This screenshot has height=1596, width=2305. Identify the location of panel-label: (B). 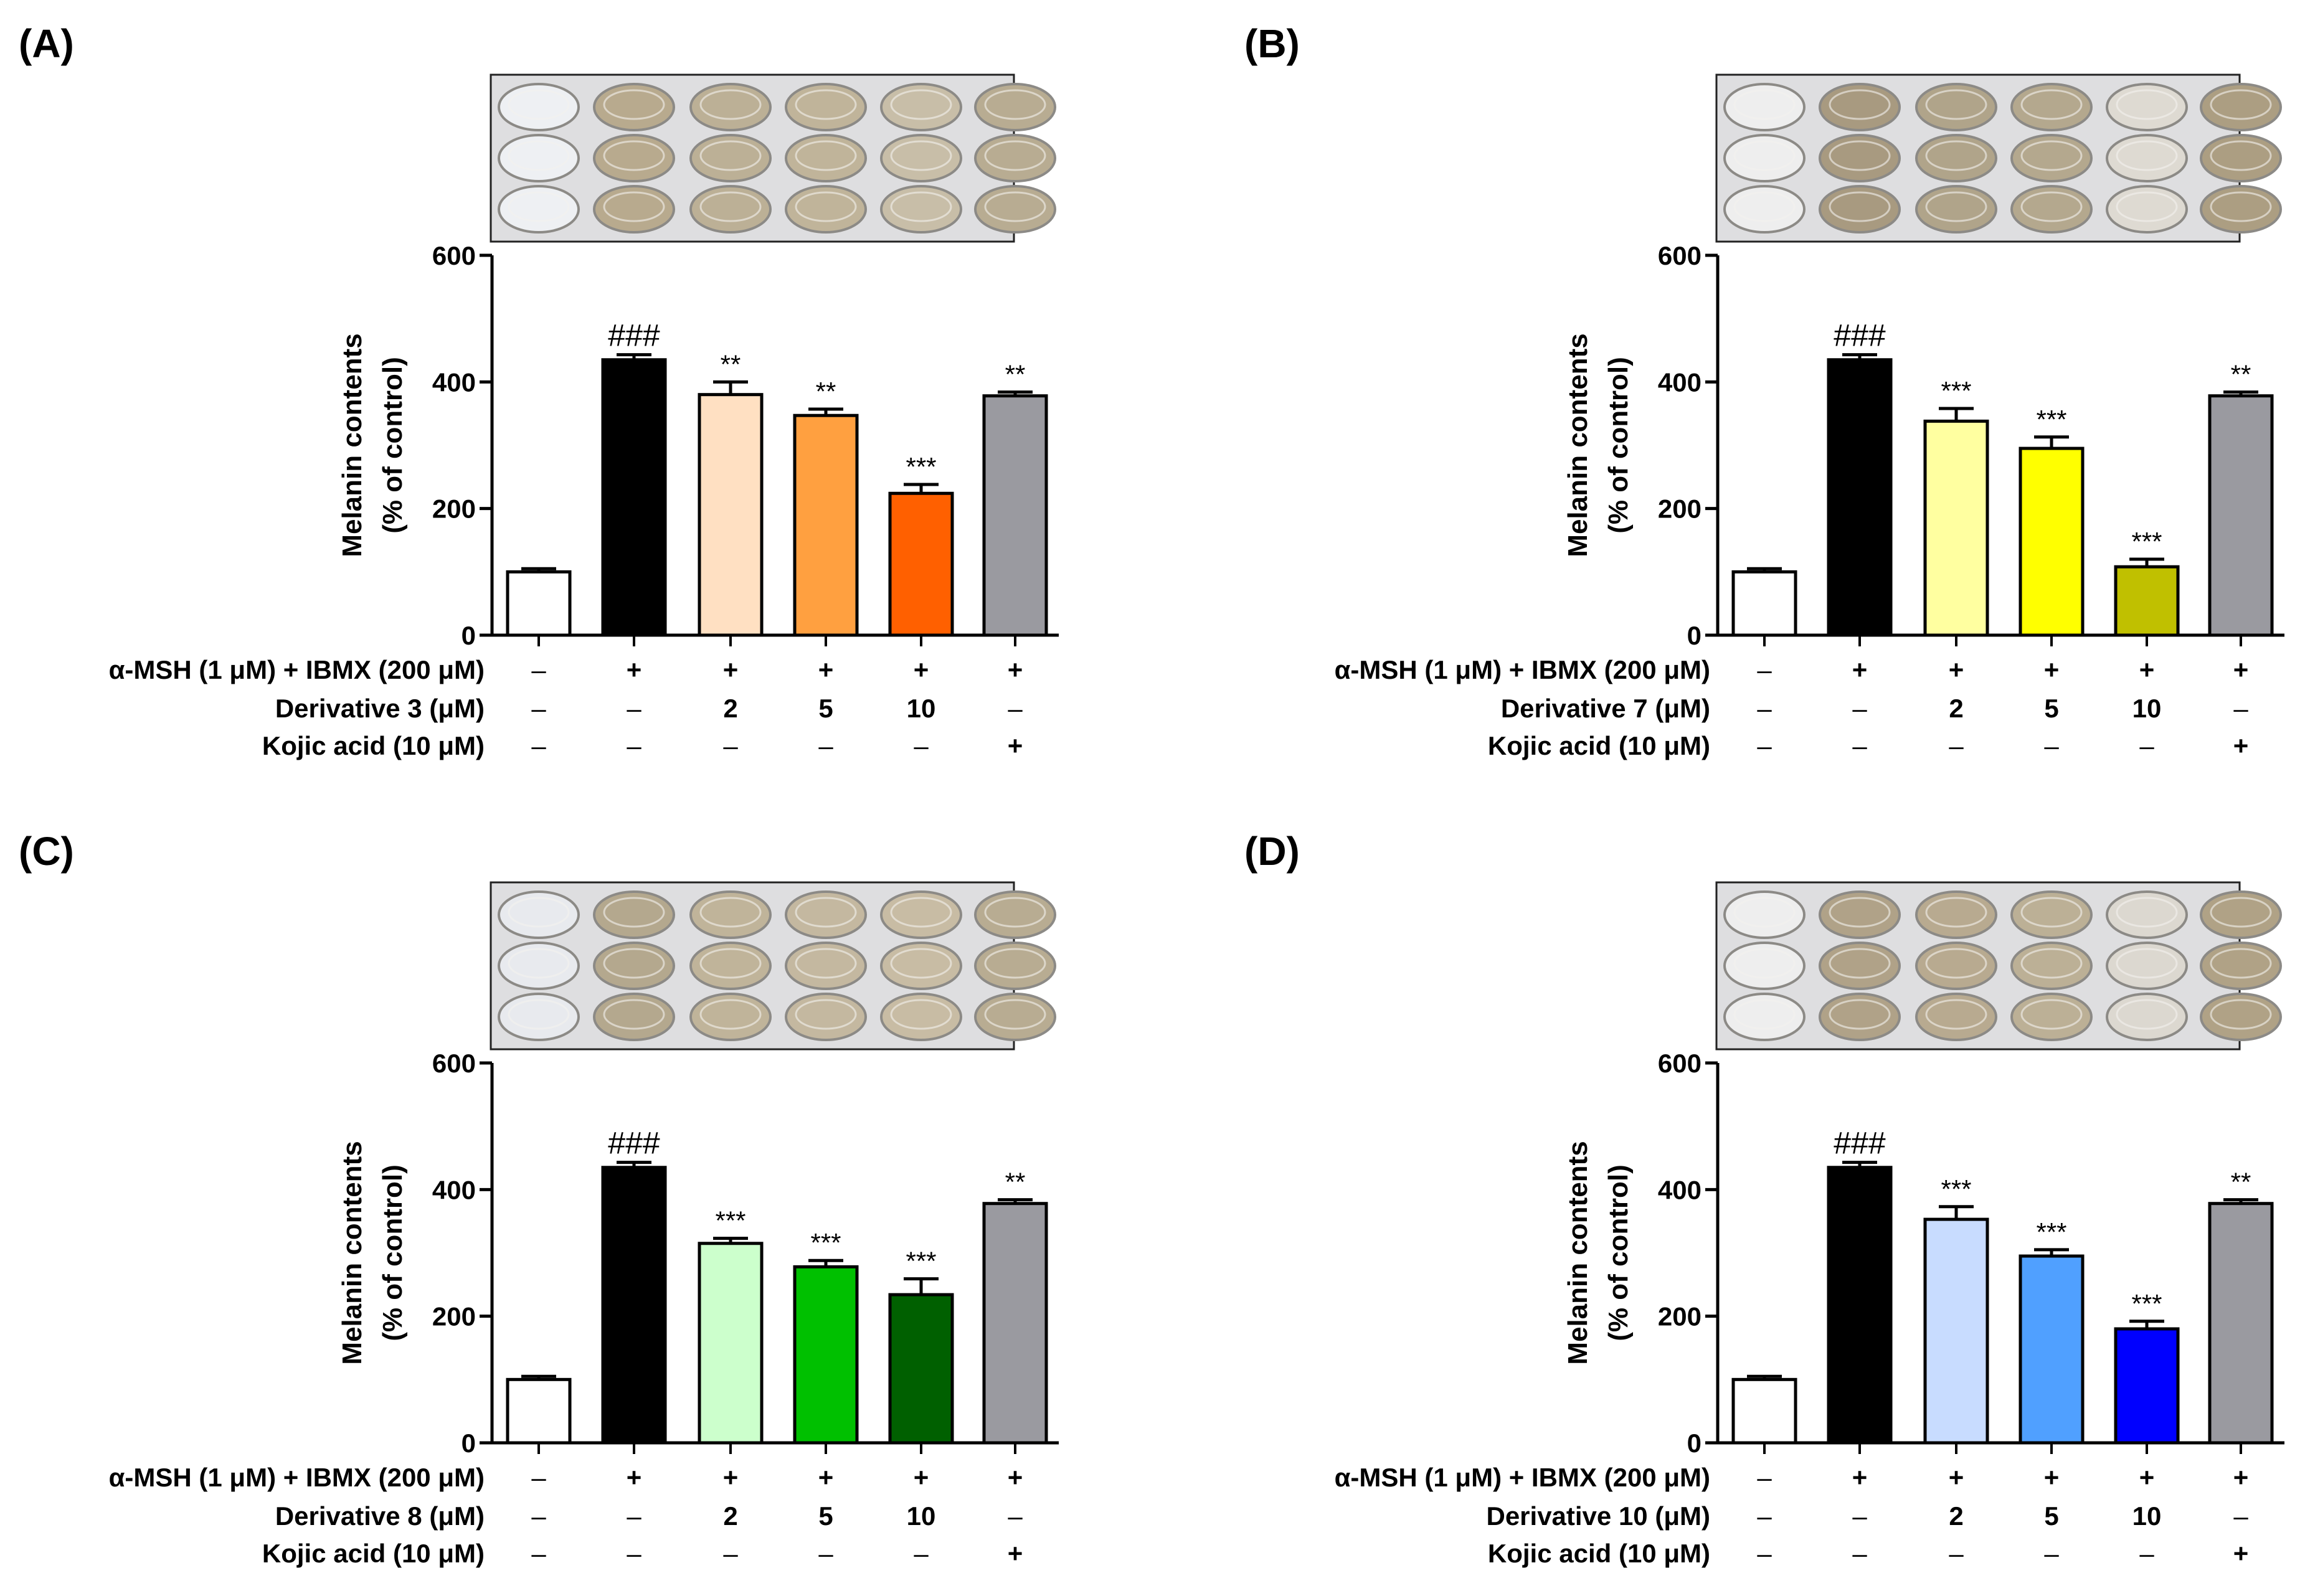
(1272, 43).